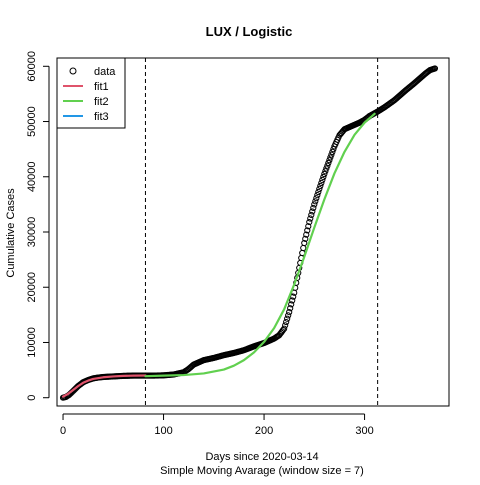  What do you see at coordinates (32, 121) in the screenshot?
I see `y-tick-label-5: 50000` at bounding box center [32, 121].